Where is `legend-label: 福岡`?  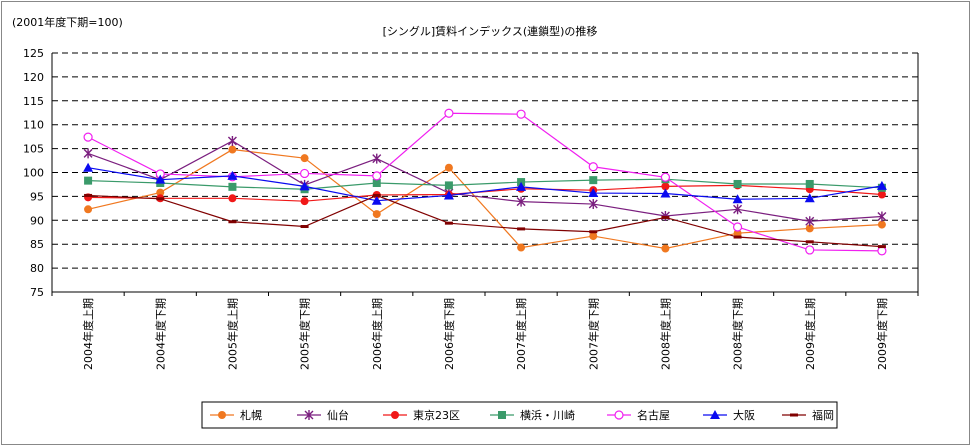 legend-label: 福岡 is located at coordinates (823, 415).